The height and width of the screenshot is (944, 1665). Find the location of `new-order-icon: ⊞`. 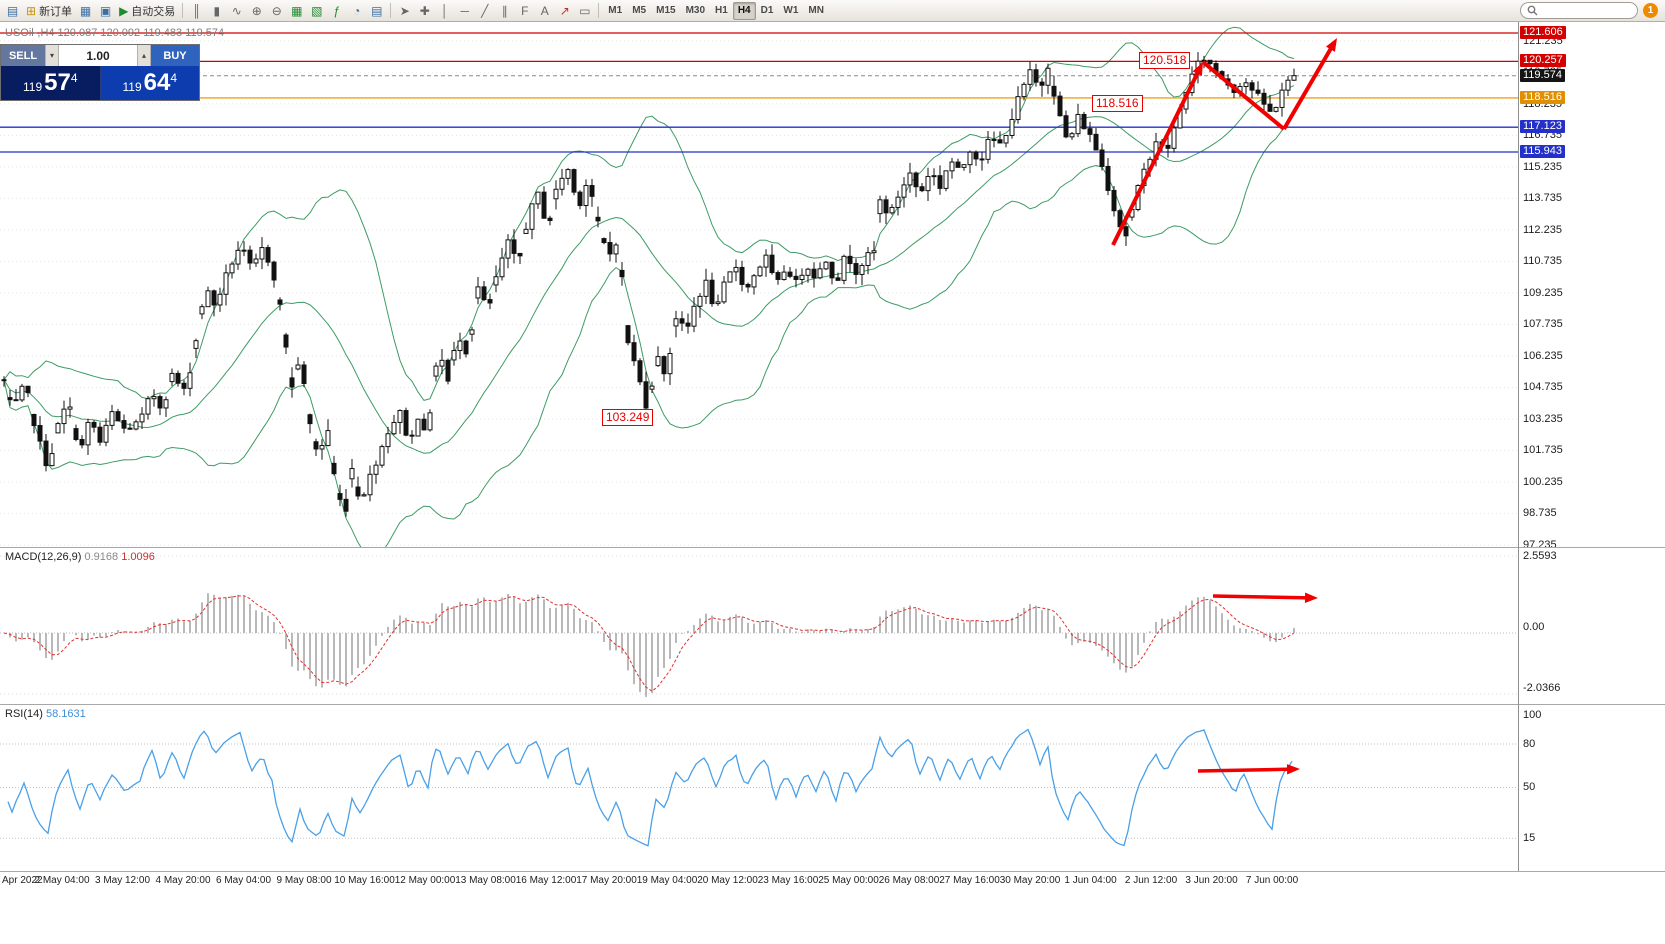

new-order-icon: ⊞ is located at coordinates (31, 10).